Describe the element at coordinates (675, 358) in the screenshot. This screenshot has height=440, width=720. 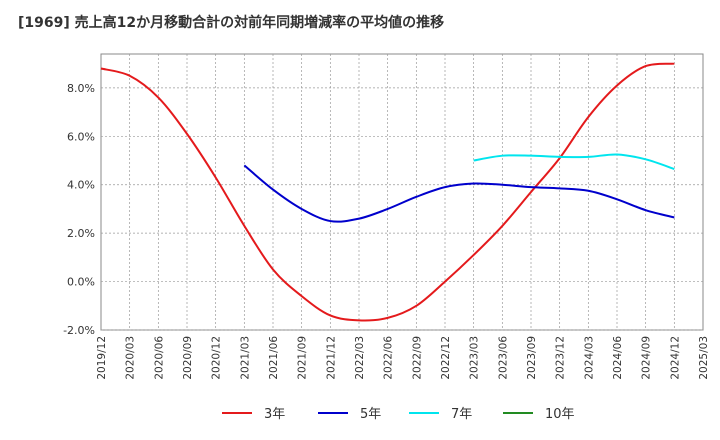
I see `x-tick-label: 2024/12` at that location.